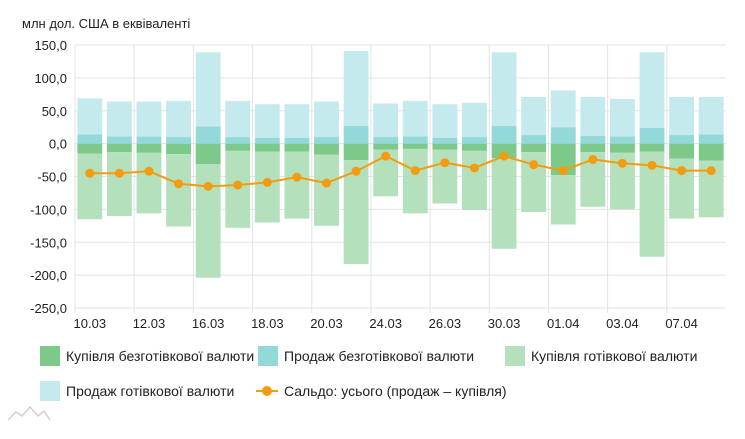  I want to click on legend-item-cash-purchase: Купівля готівкової валюти, so click(601, 356).